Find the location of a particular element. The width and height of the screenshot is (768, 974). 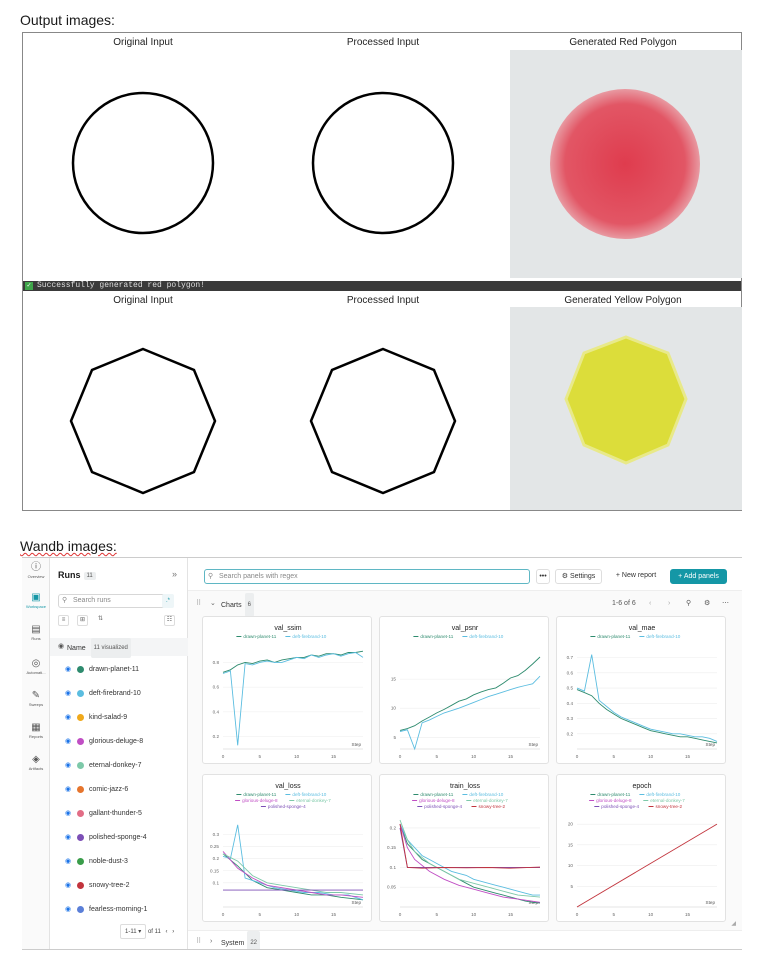

charts-section-header: ⠿ ⌄ Charts 6 1-6 of 6 ‹ › ⚲ ⚙ ⋯ is located at coordinates (465, 605).